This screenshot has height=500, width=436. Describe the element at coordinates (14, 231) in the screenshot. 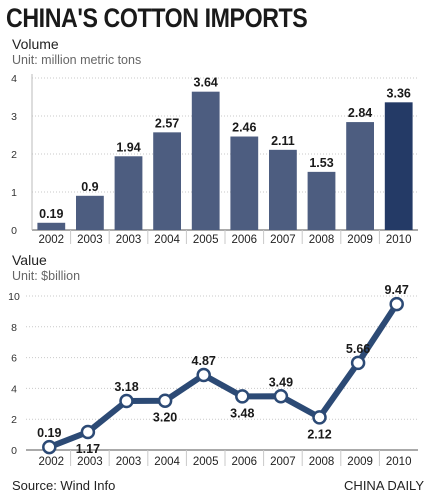

I see `volume-y-tick: 0` at that location.